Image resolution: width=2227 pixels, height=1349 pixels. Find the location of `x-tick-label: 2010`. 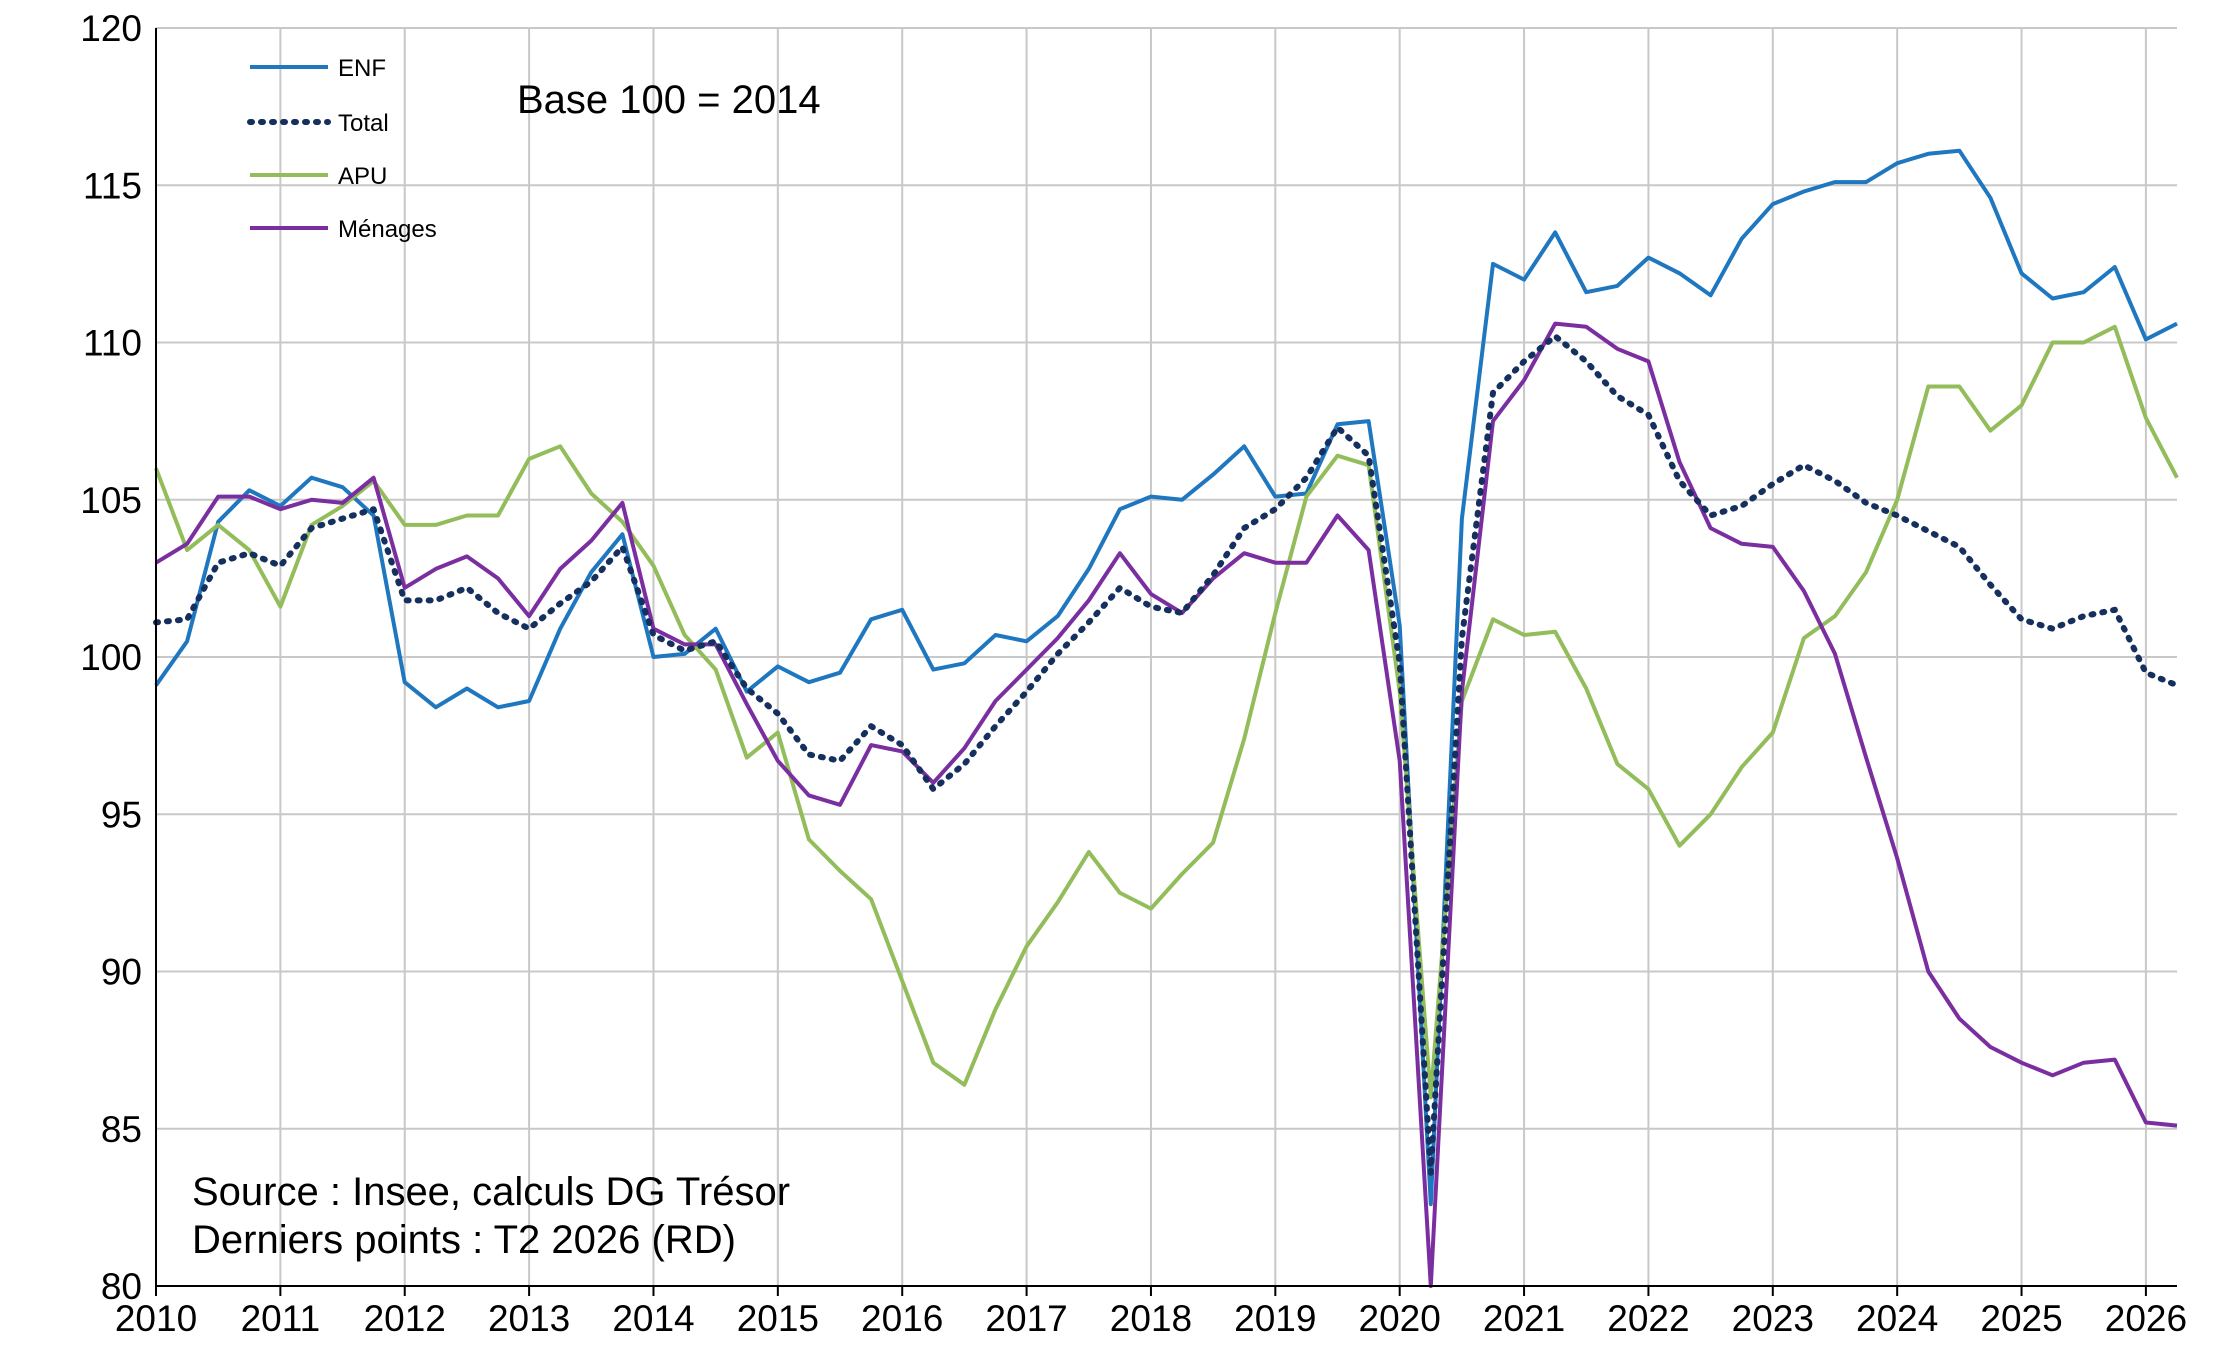

x-tick-label: 2010 is located at coordinates (156, 1318).